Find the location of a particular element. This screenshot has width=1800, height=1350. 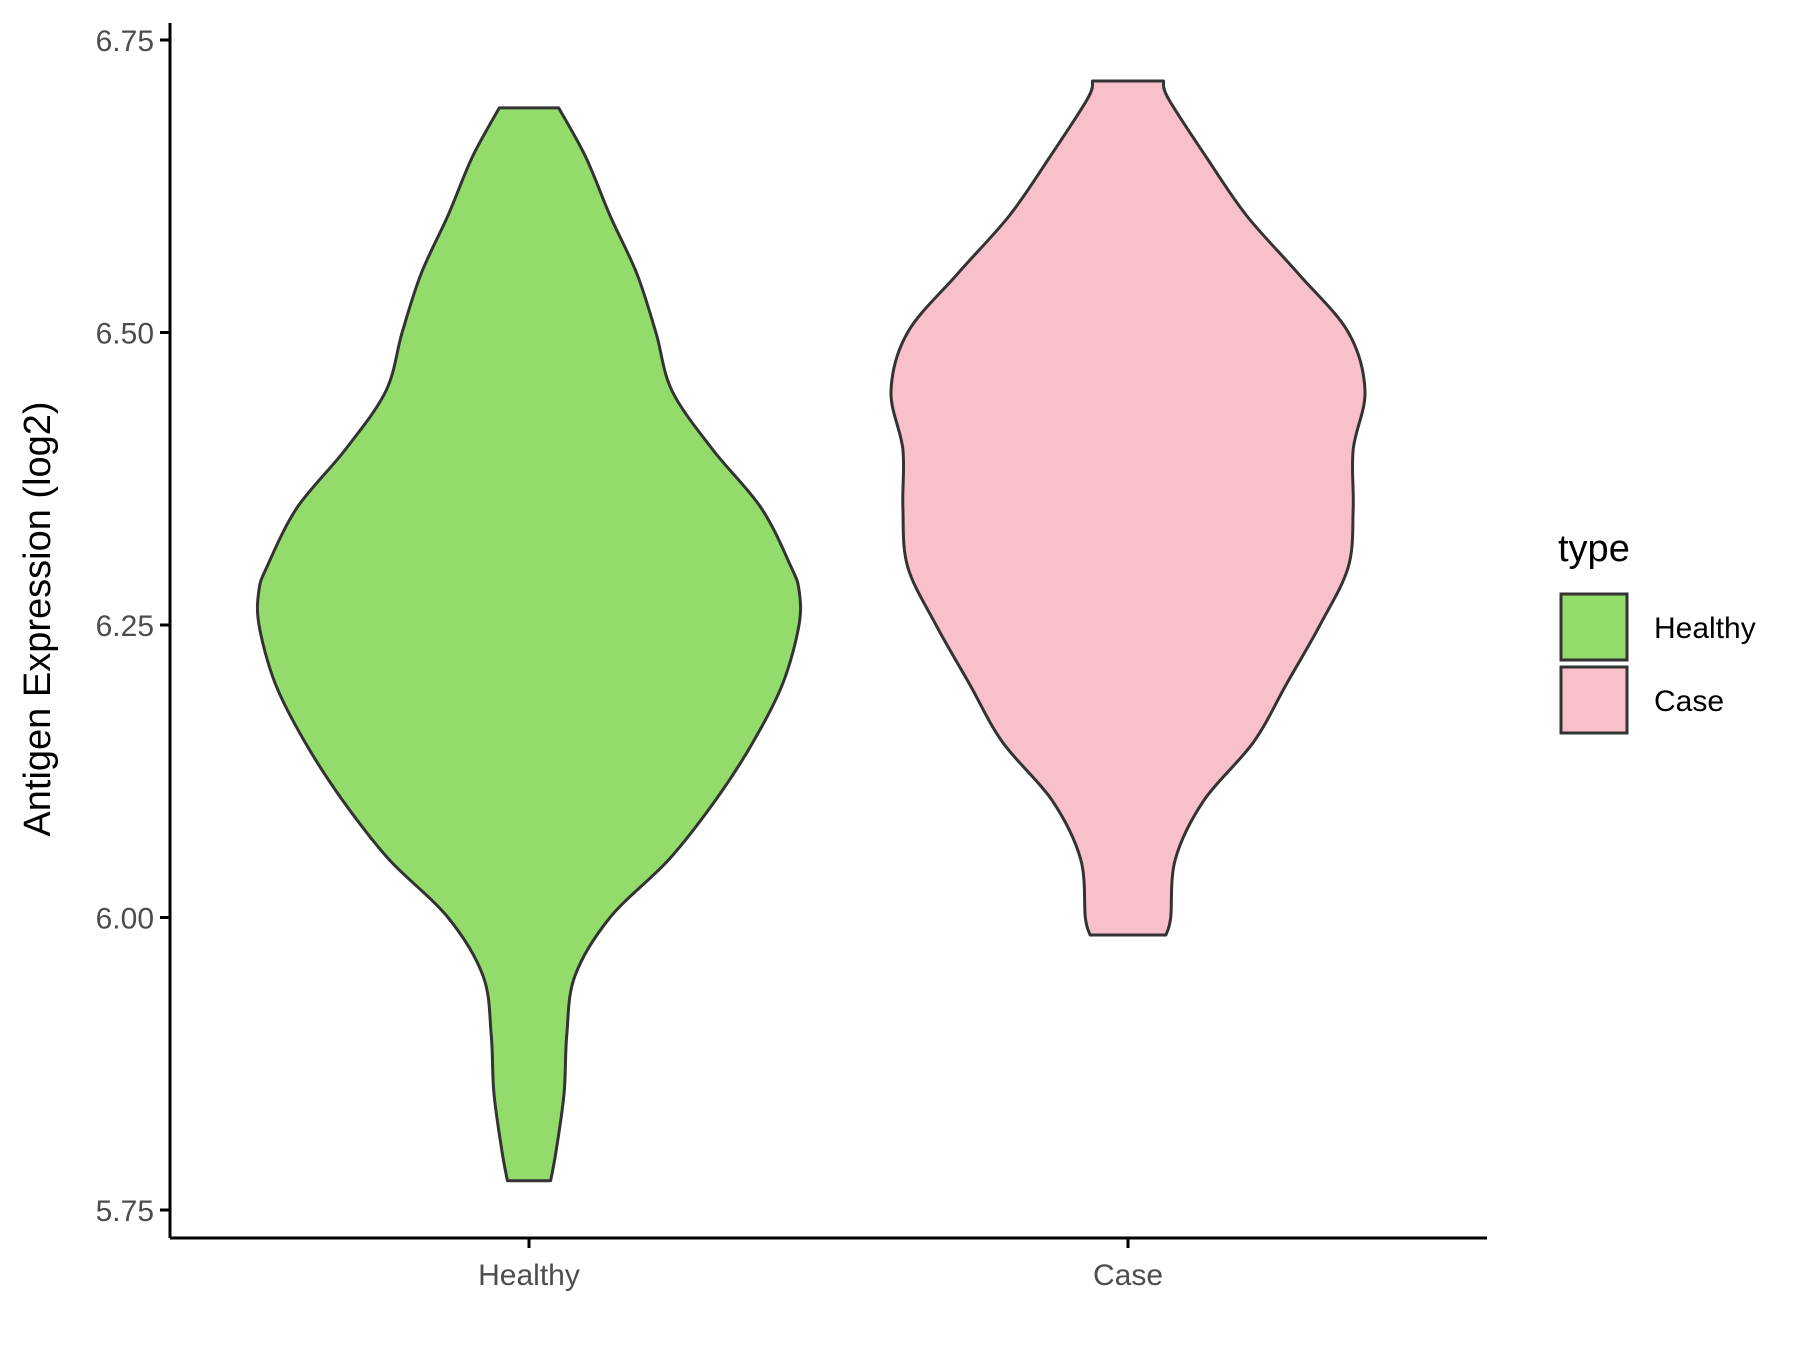

legend-label: Healthy is located at coordinates (1705, 628).